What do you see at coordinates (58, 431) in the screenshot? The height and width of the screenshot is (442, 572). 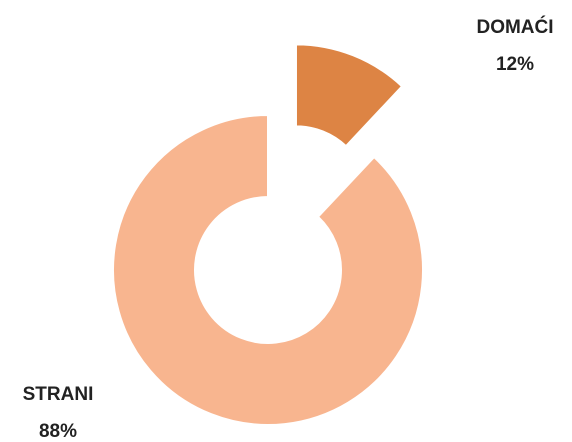 I see `slice-value-label: 88%` at bounding box center [58, 431].